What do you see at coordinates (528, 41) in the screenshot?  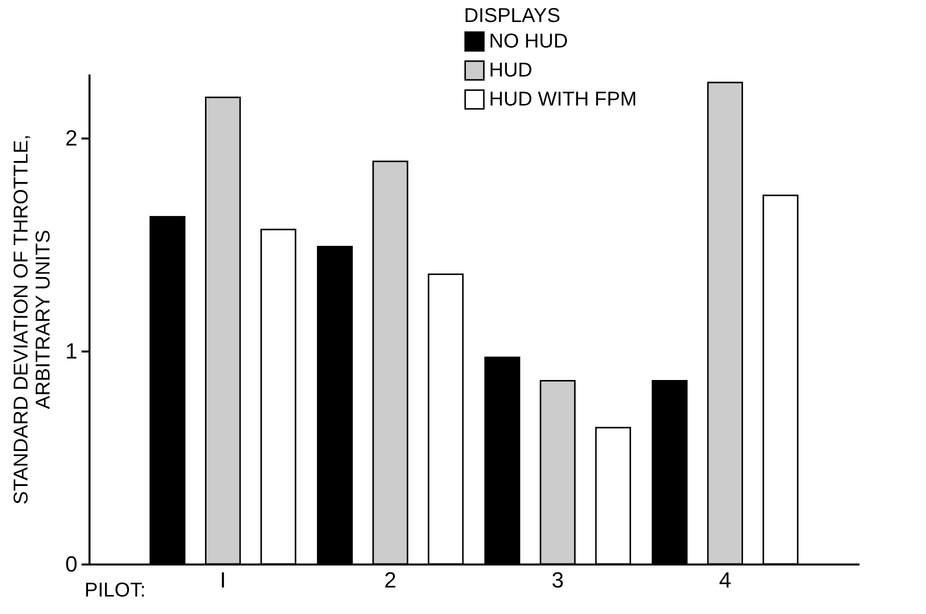 I see `legend-label: NO HUD` at bounding box center [528, 41].